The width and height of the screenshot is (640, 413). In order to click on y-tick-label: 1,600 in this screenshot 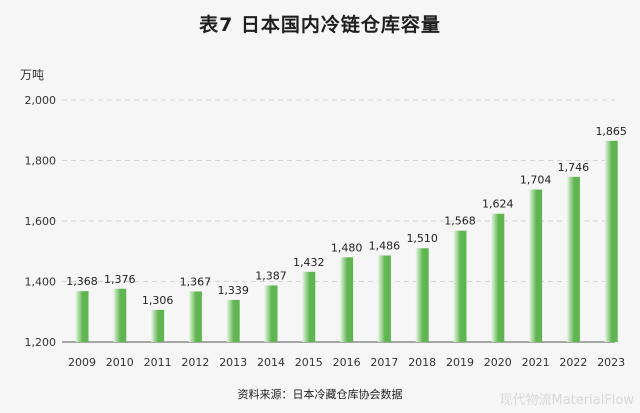, I will do `click(41, 221)`.